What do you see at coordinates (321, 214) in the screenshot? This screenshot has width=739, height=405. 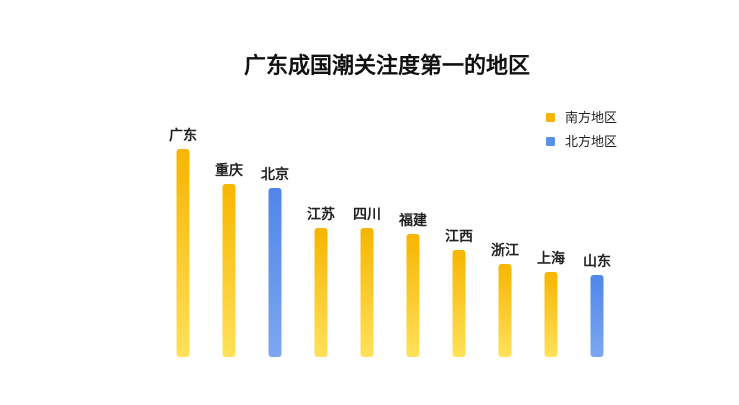 I see `bar-label-4: 江苏` at bounding box center [321, 214].